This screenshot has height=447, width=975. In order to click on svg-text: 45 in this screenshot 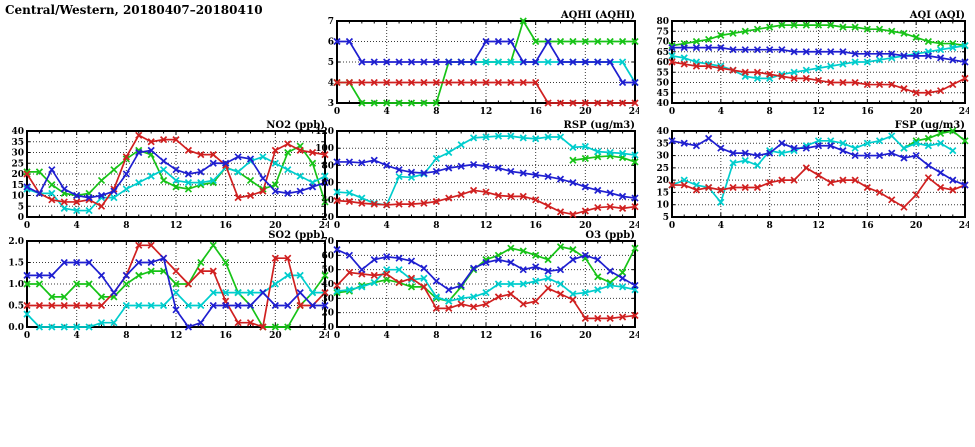, I will do `click(662, 94)`.